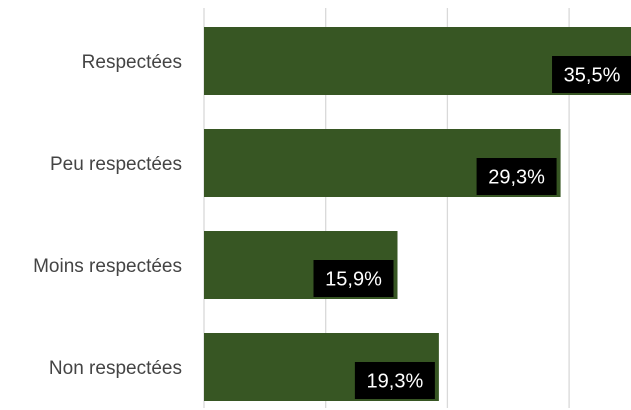 This screenshot has height=410, width=631. I want to click on data-label-1: 29,3%, so click(516, 178).